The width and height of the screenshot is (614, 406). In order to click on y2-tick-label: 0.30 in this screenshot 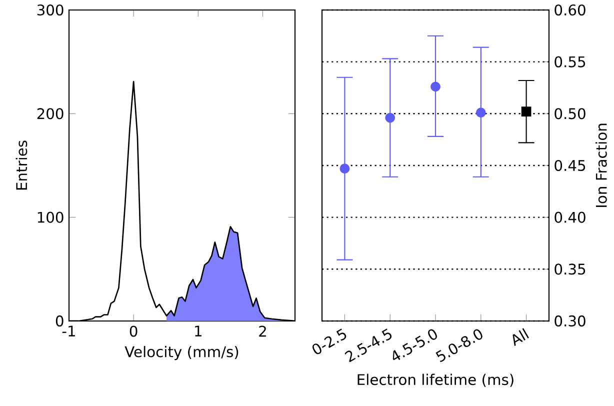, I will do `click(570, 321)`.